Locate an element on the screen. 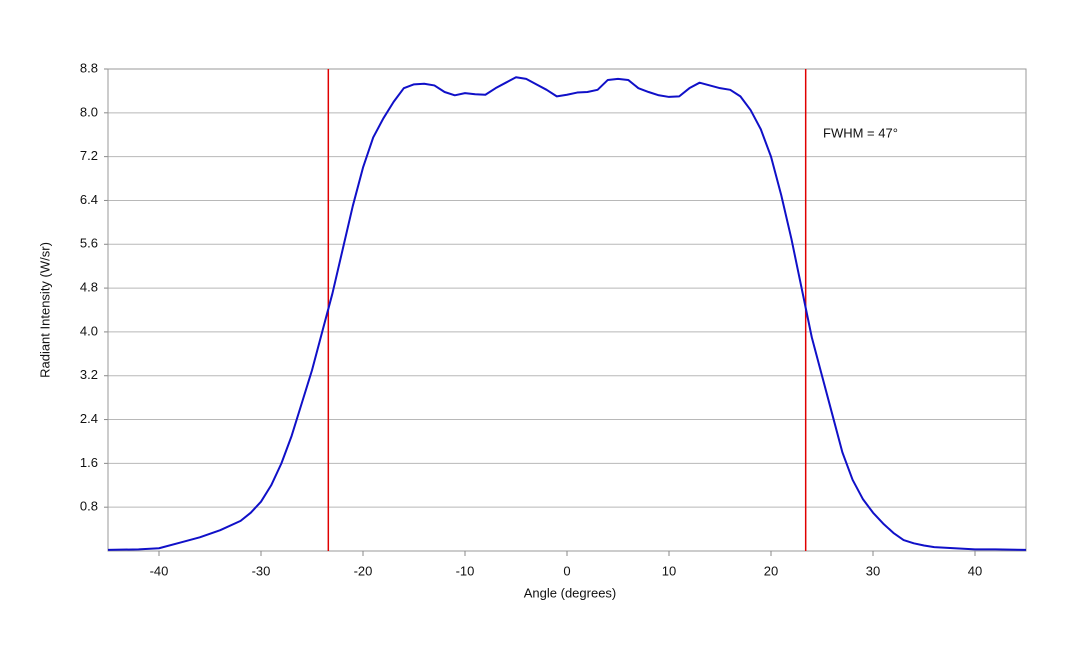  x-tick-label: 0 is located at coordinates (566, 570).